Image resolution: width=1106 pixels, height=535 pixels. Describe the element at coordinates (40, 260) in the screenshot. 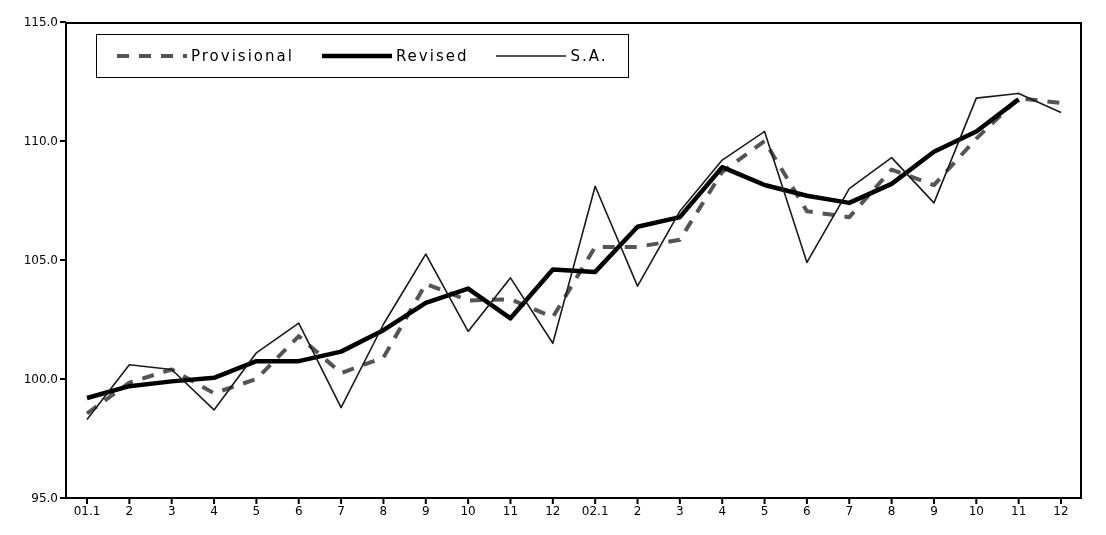

I see `y-tick-label: 105.0` at that location.